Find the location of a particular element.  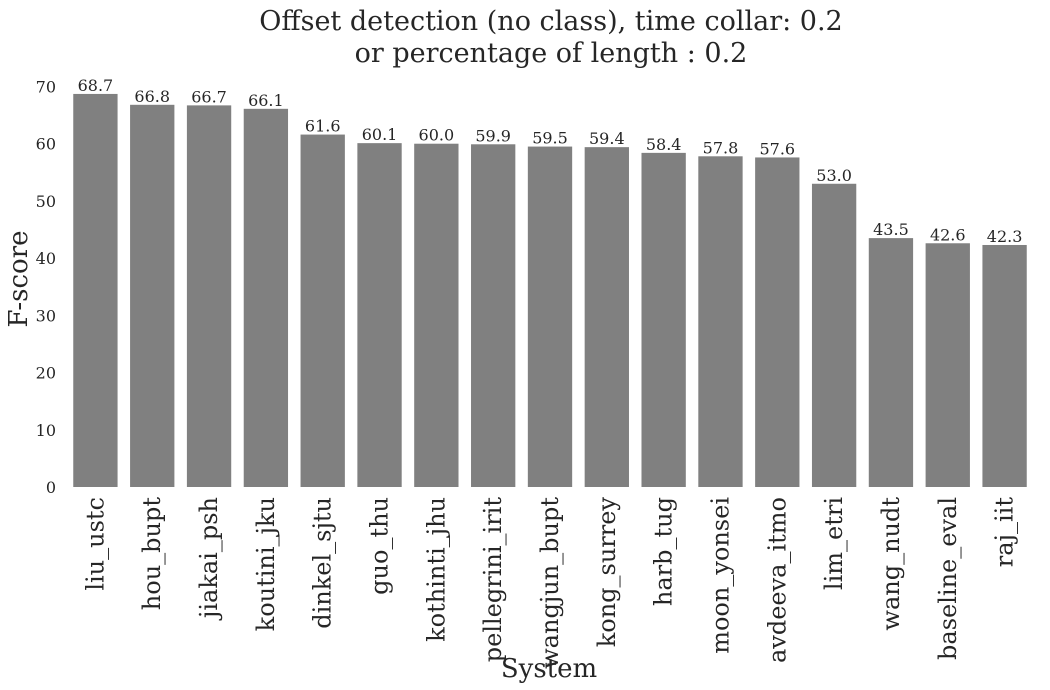

data-label: 42.3 is located at coordinates (1005, 236).